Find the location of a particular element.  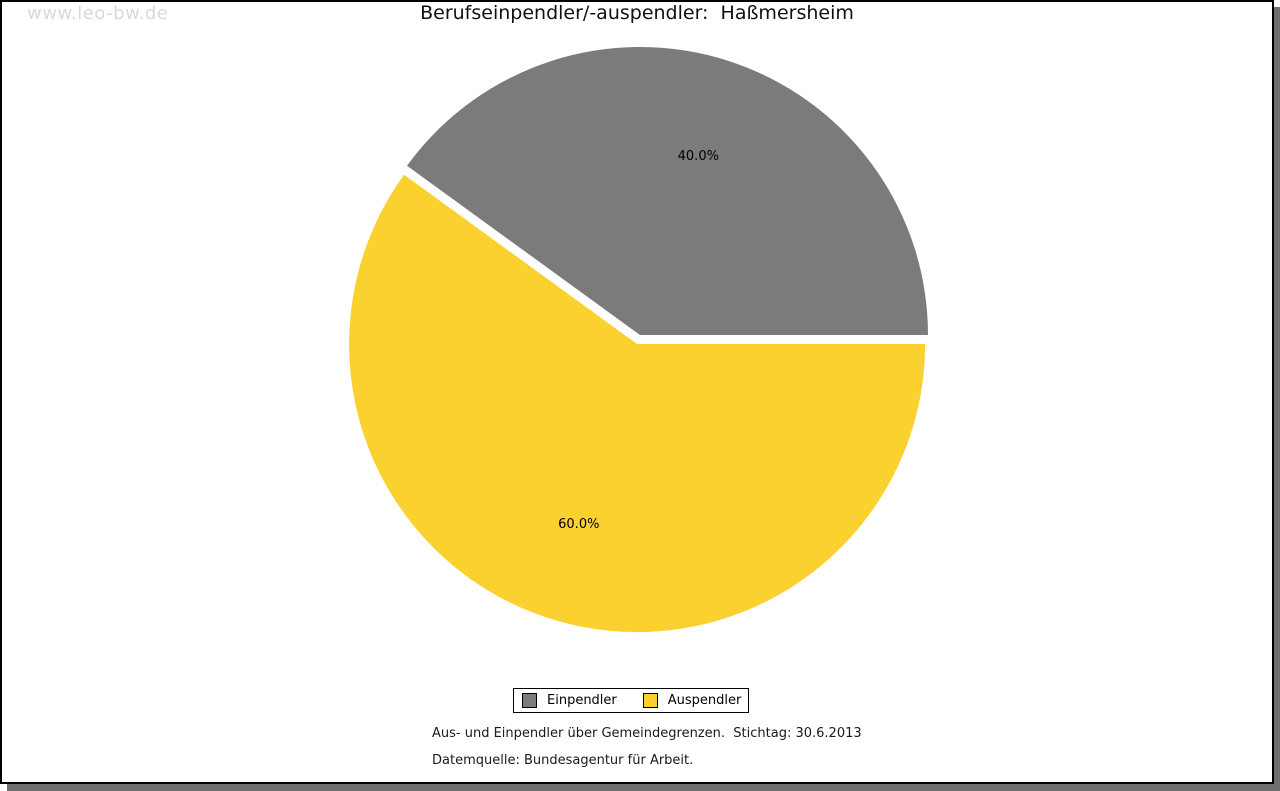

legend-item-einpendler: Einpendler is located at coordinates (569, 700).